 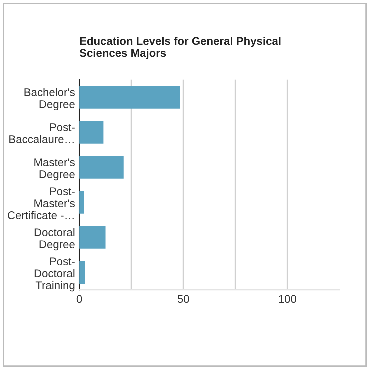 What do you see at coordinates (54, 239) in the screenshot?
I see `y-tick-label: Doctoral Degree` at bounding box center [54, 239].